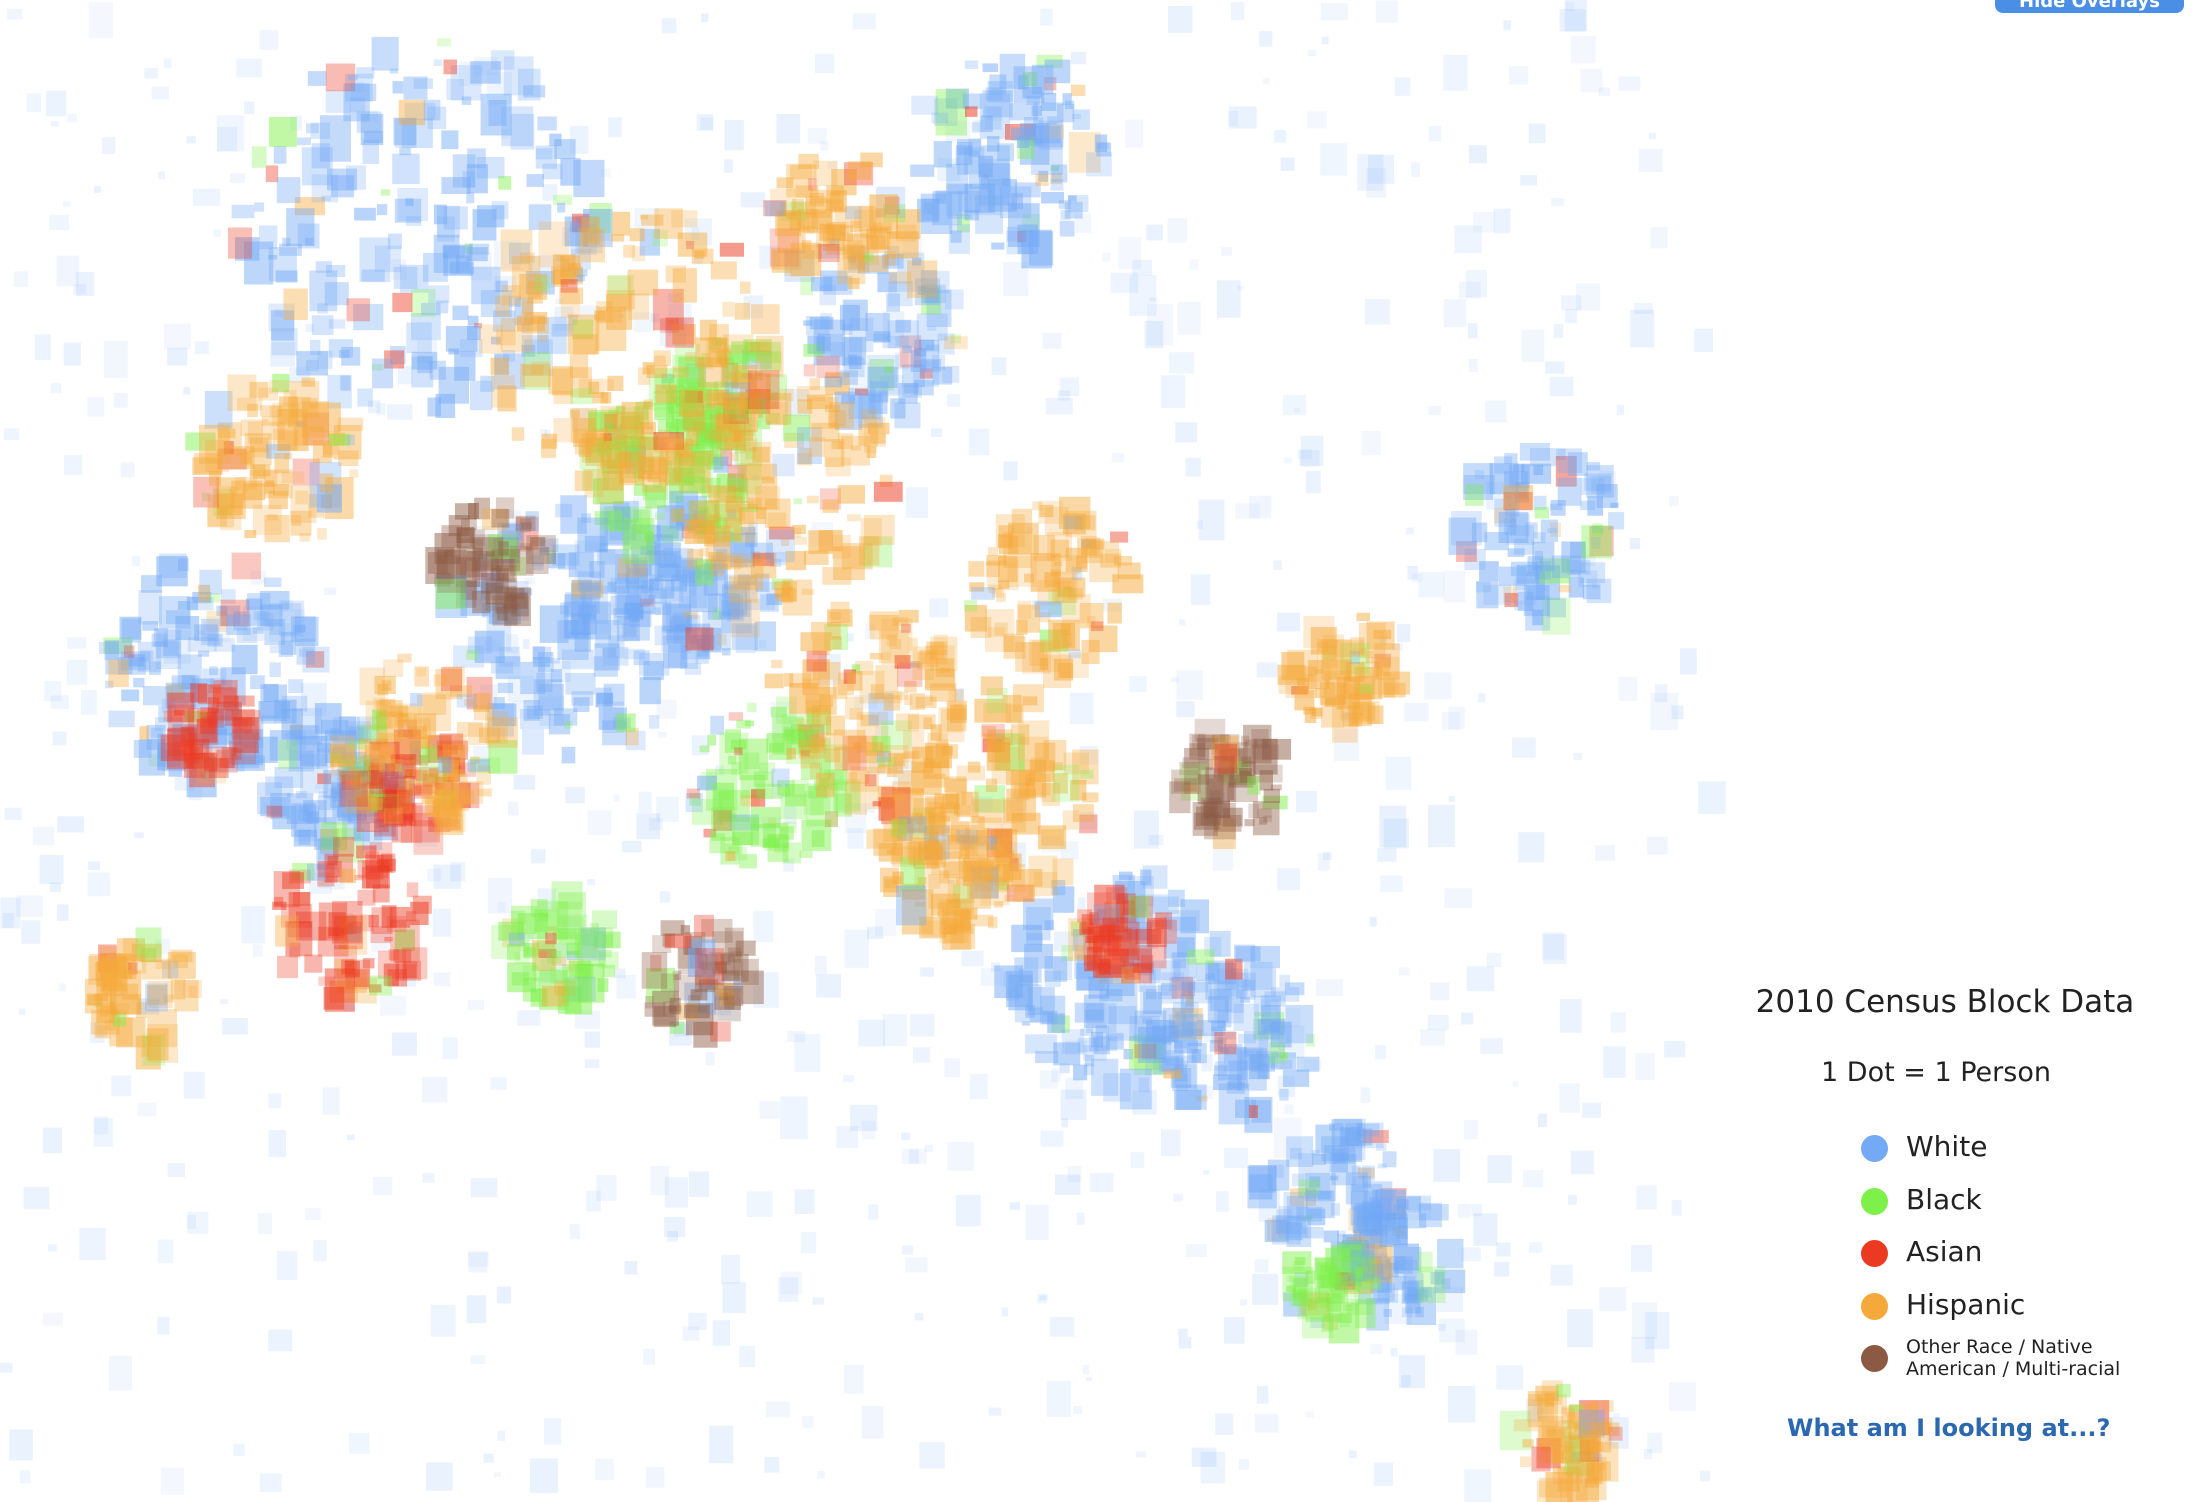 This screenshot has height=1502, width=2194. Describe the element at coordinates (1949, 1428) in the screenshot. I see `help-link: What am I looking at...?` at that location.